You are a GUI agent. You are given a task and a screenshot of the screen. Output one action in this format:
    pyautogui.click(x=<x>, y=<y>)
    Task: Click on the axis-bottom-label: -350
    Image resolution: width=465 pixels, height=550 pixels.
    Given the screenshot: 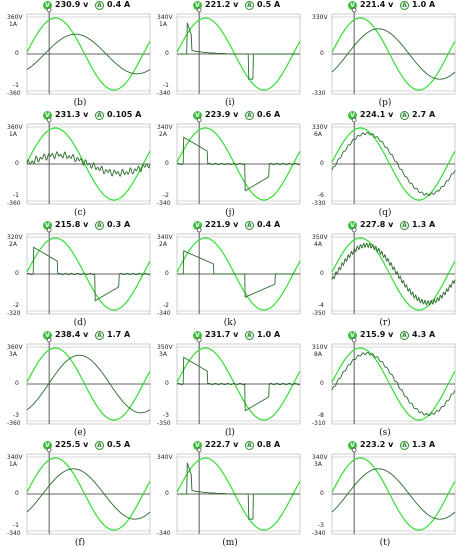 What is the action you would take?
    pyautogui.click(x=164, y=423)
    